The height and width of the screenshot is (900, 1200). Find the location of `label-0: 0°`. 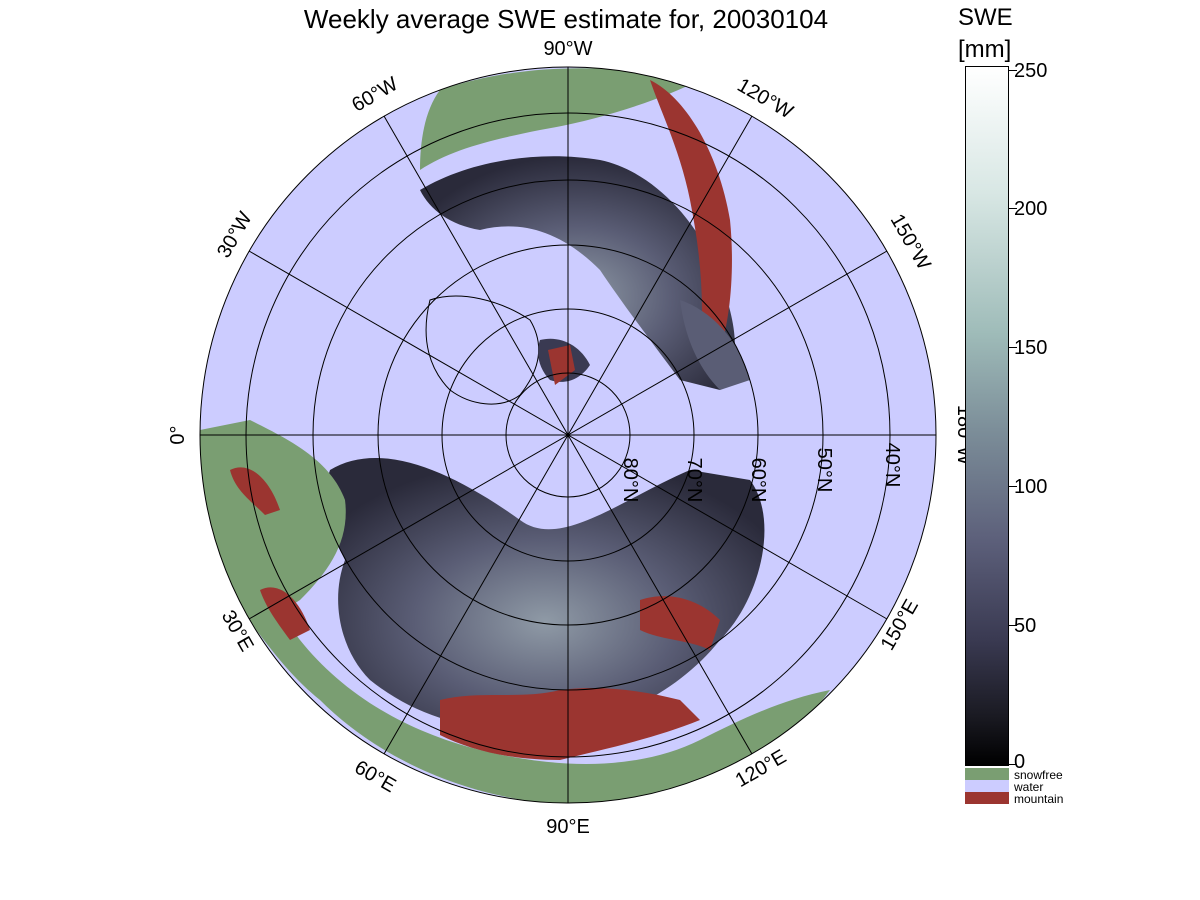

label-0: 0° is located at coordinates (178, 434).